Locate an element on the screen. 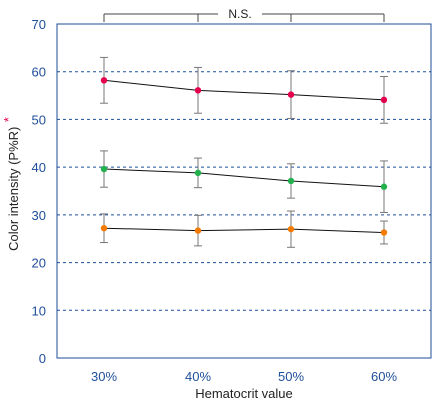  y-tick-label: 20 is located at coordinates (39, 263).